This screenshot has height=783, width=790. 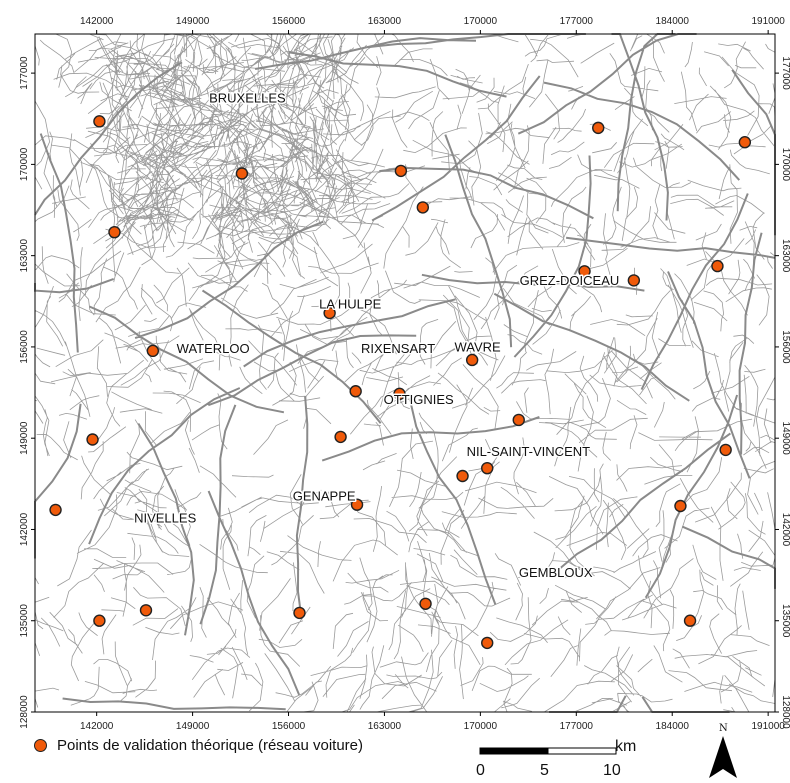 What do you see at coordinates (385, 21) in the screenshot?
I see `x-tick-label-top: 163000` at bounding box center [385, 21].